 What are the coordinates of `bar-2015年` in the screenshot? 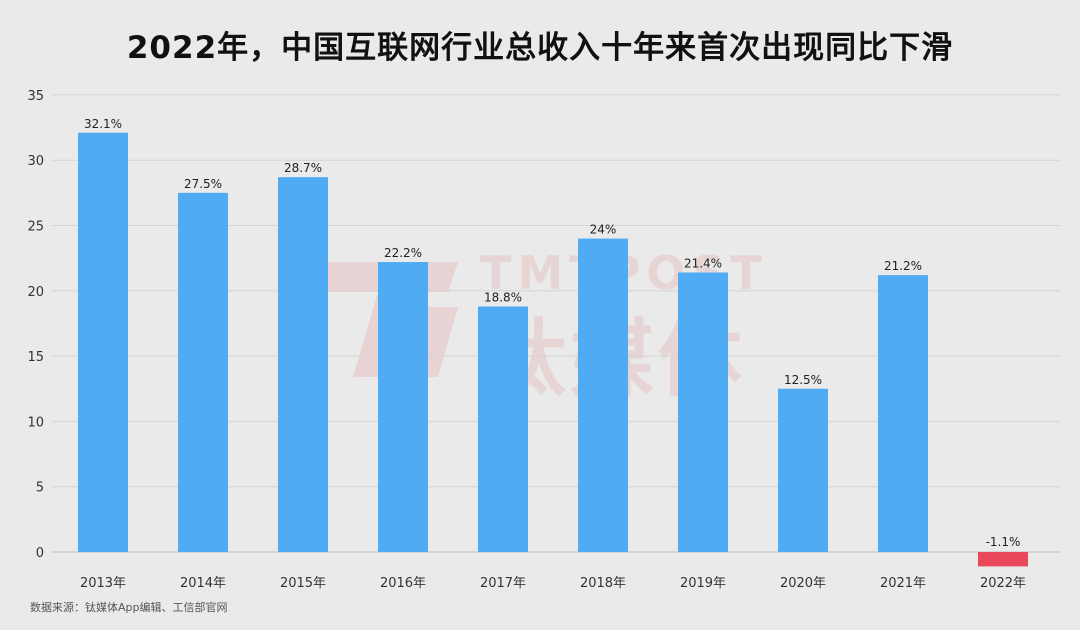 It's located at (303, 365).